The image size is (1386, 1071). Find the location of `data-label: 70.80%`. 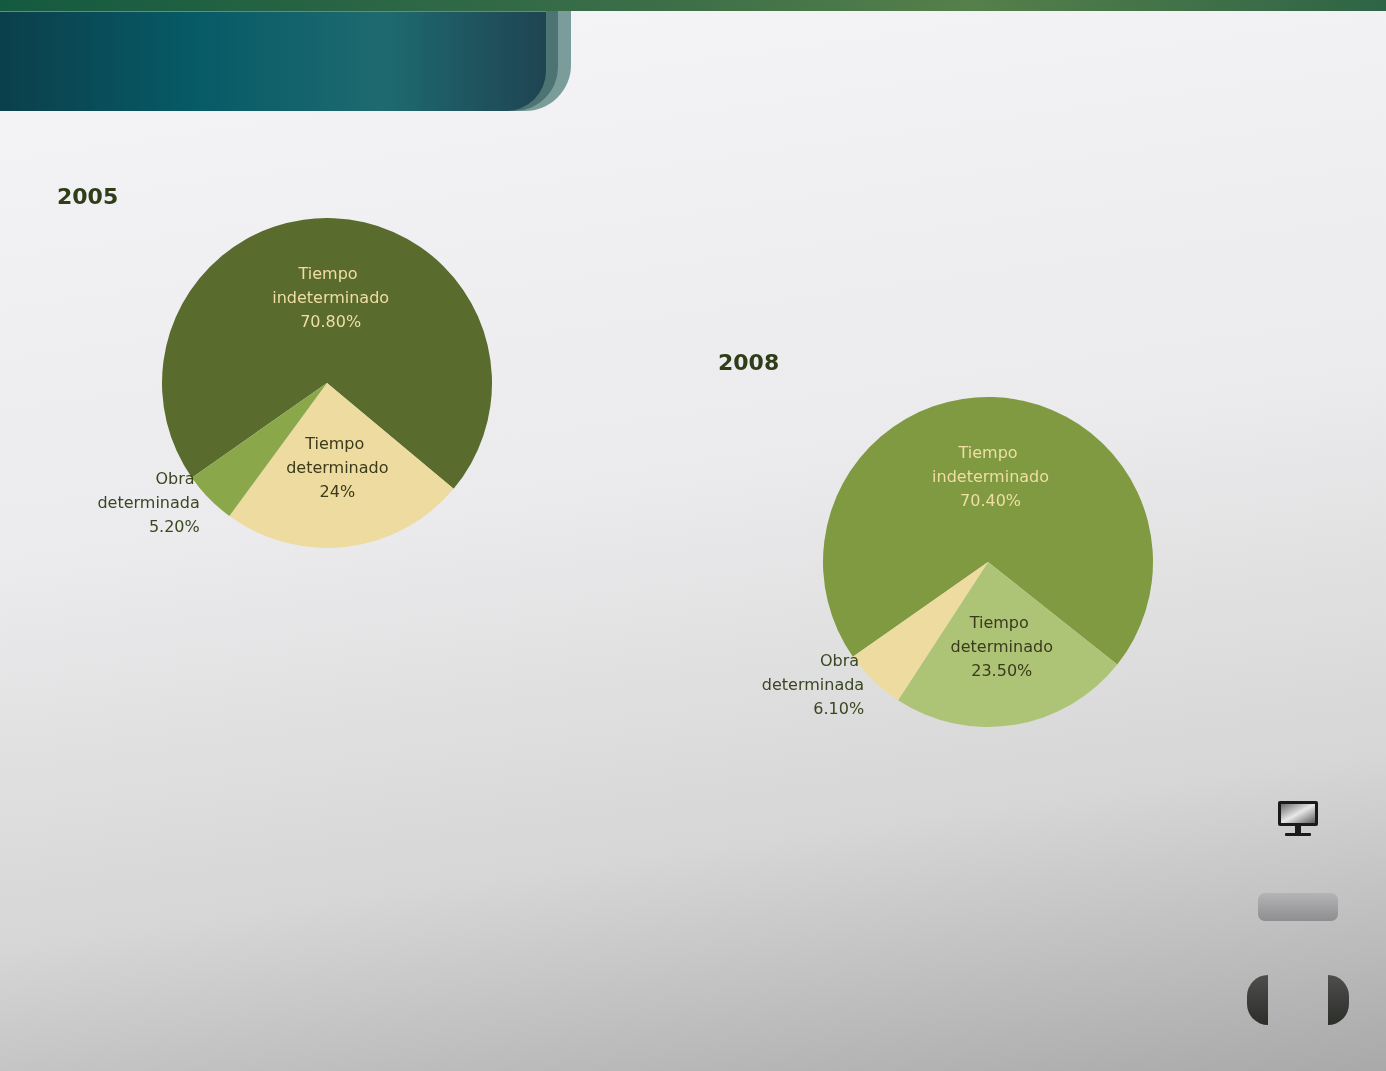

data-label: 70.80% is located at coordinates (331, 322).